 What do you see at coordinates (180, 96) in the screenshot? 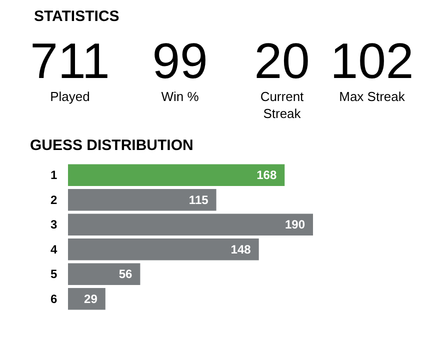
I see `text: Win %` at bounding box center [180, 96].